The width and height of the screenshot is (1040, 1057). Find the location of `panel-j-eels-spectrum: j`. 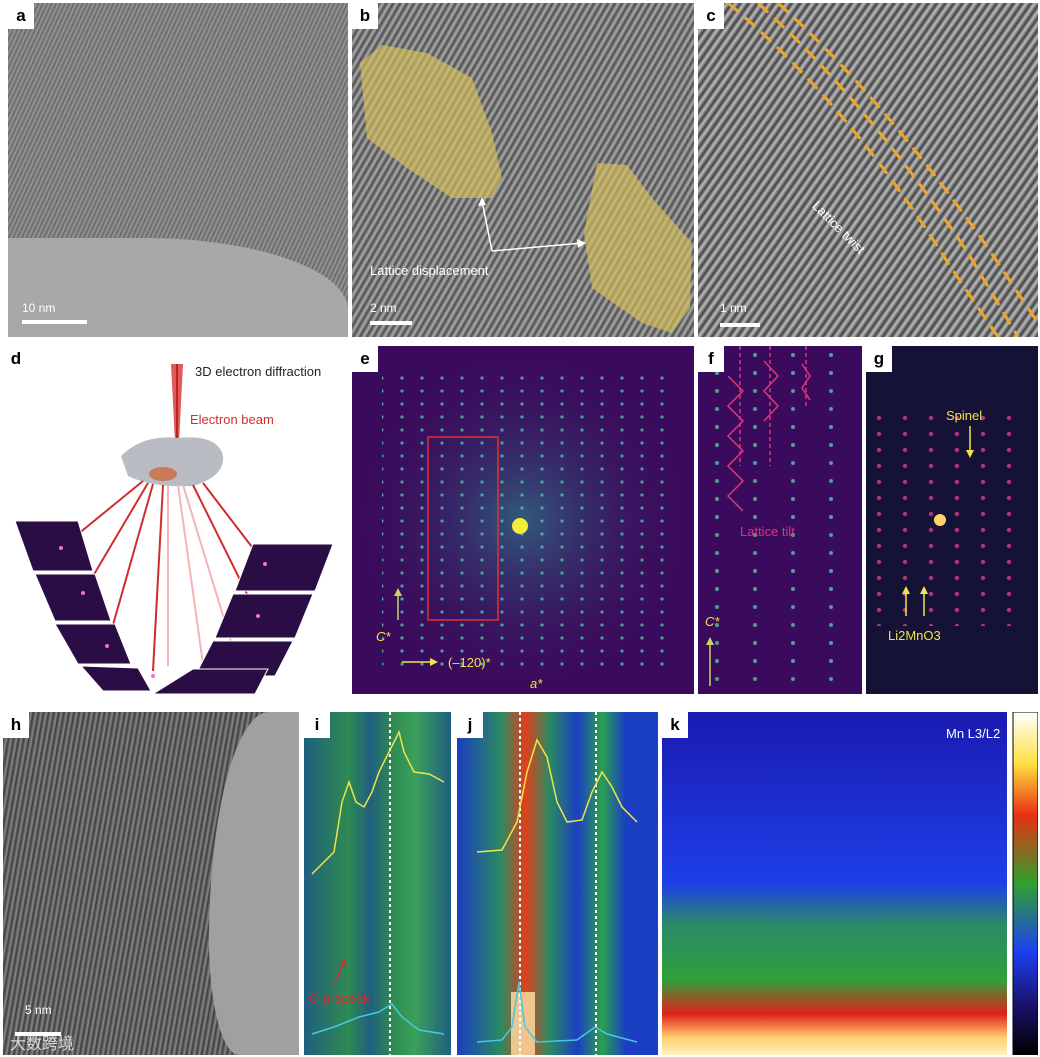

panel-j-eels-spectrum: j is located at coordinates (557, 883).